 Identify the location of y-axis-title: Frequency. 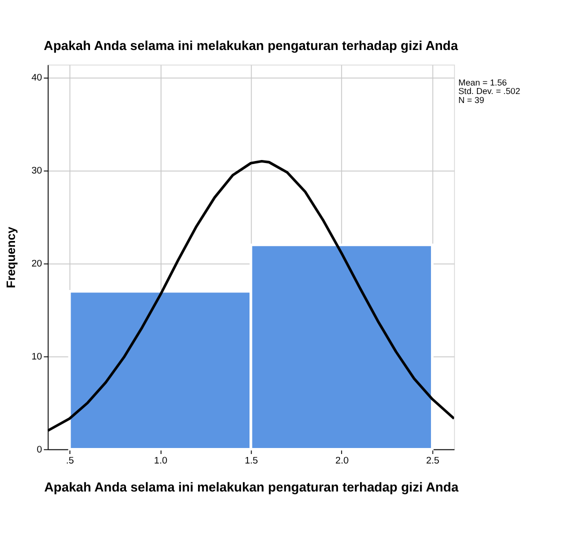
(11, 257).